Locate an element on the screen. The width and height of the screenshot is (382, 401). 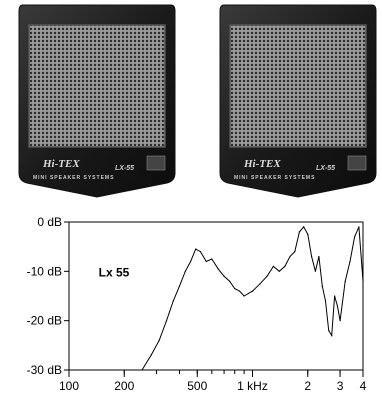
speaker-right-model: LX-55 is located at coordinates (326, 168).